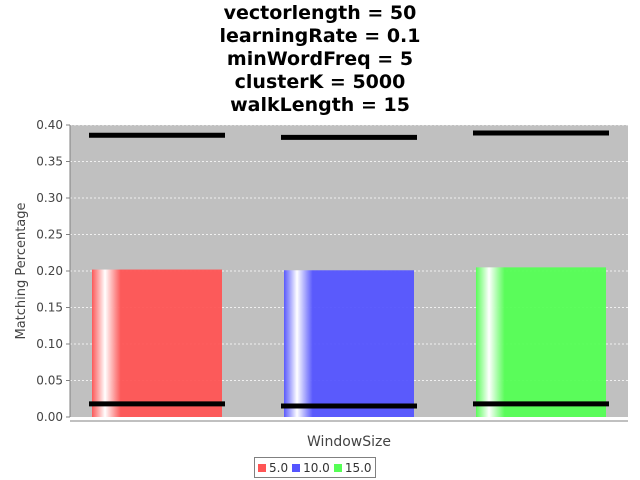  I want to click on title-line-clusterk: clusterK = 5000, so click(320, 82).